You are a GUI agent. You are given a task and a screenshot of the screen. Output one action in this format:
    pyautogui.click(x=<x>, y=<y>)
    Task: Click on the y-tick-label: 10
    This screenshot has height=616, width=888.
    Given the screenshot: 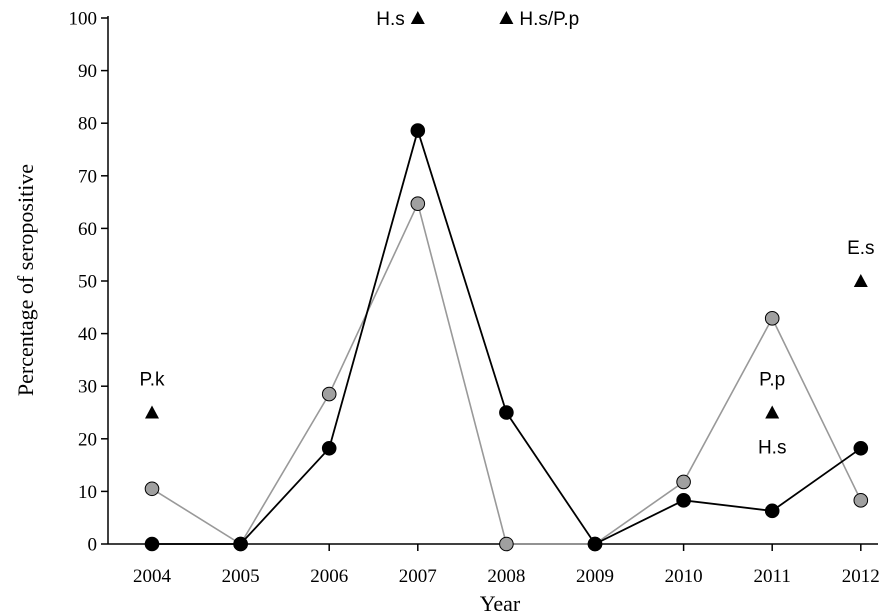 What is the action you would take?
    pyautogui.click(x=87, y=492)
    